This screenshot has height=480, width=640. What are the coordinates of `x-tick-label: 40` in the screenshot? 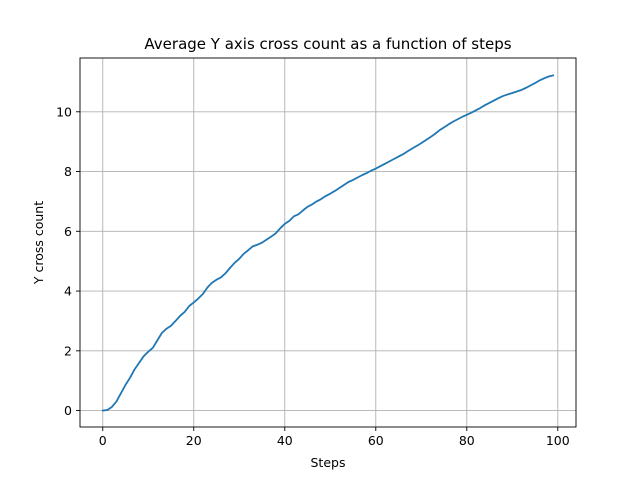 It's located at (285, 440).